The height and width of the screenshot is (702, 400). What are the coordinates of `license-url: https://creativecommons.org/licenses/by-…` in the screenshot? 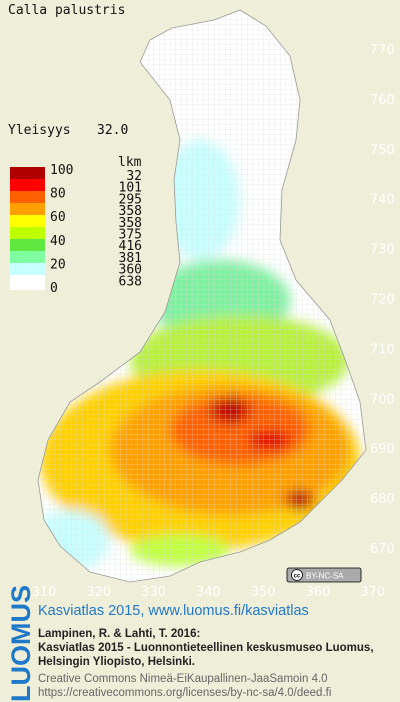 It's located at (184, 693).